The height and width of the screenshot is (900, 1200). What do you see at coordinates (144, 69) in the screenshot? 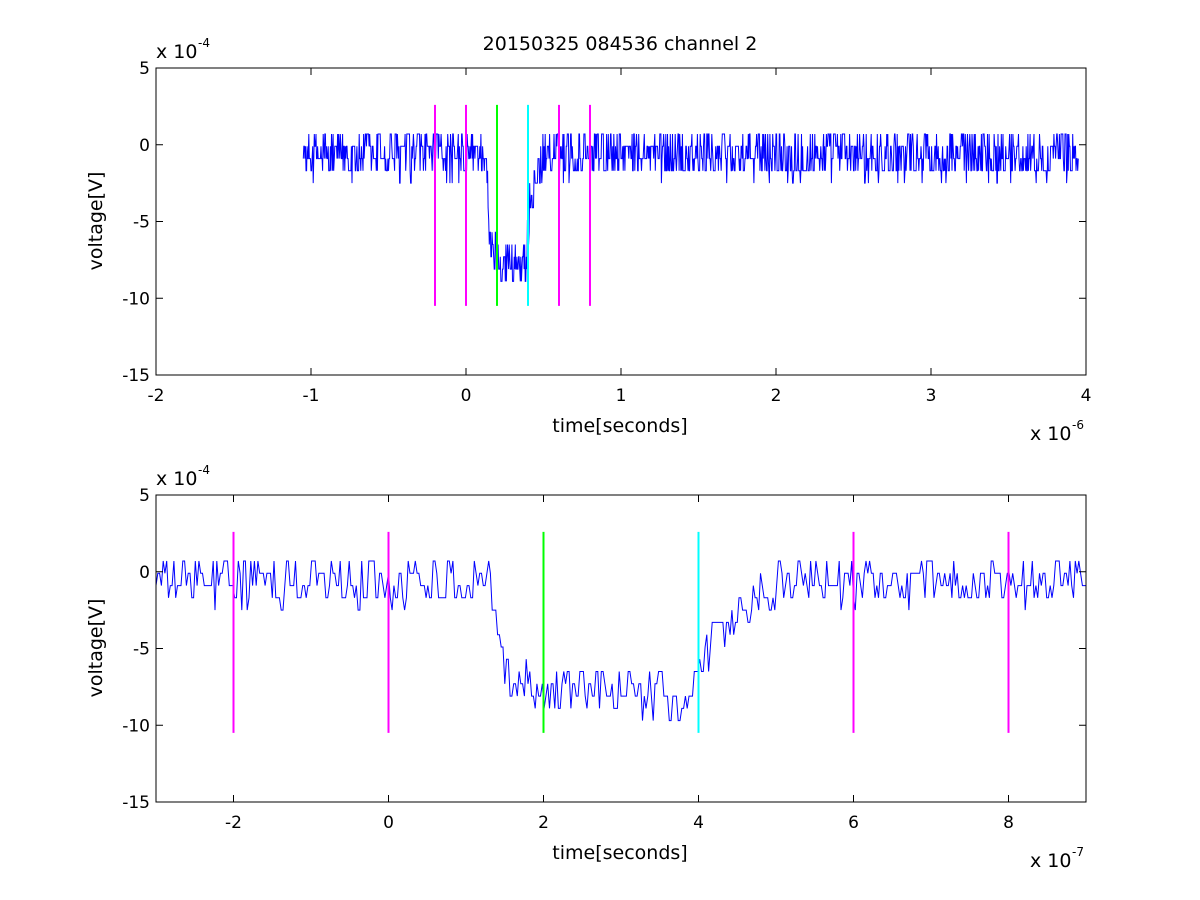
I see `top-ytick-label: 5` at bounding box center [144, 69].